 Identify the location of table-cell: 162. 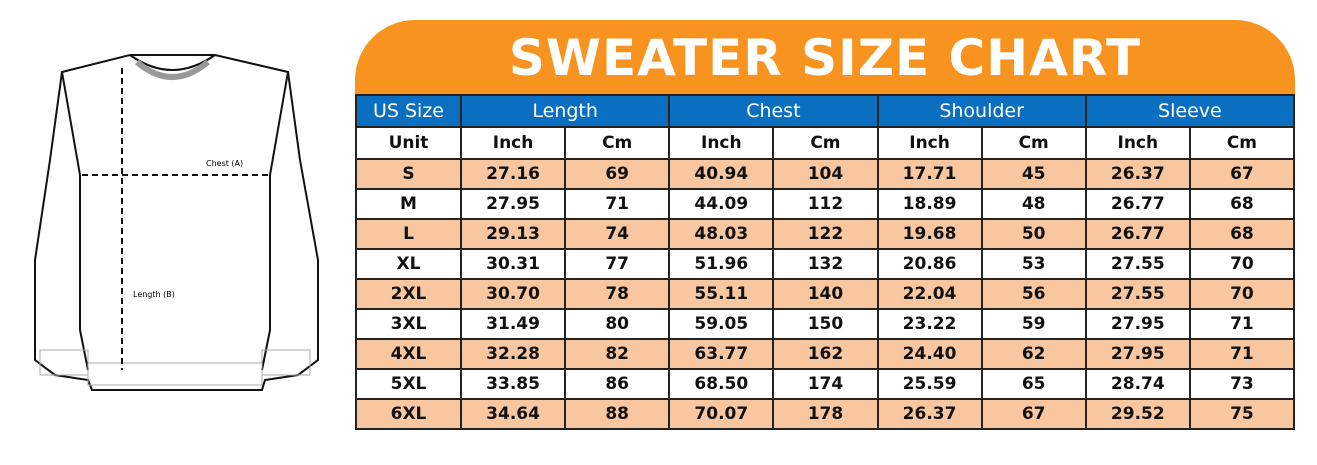
(825, 354).